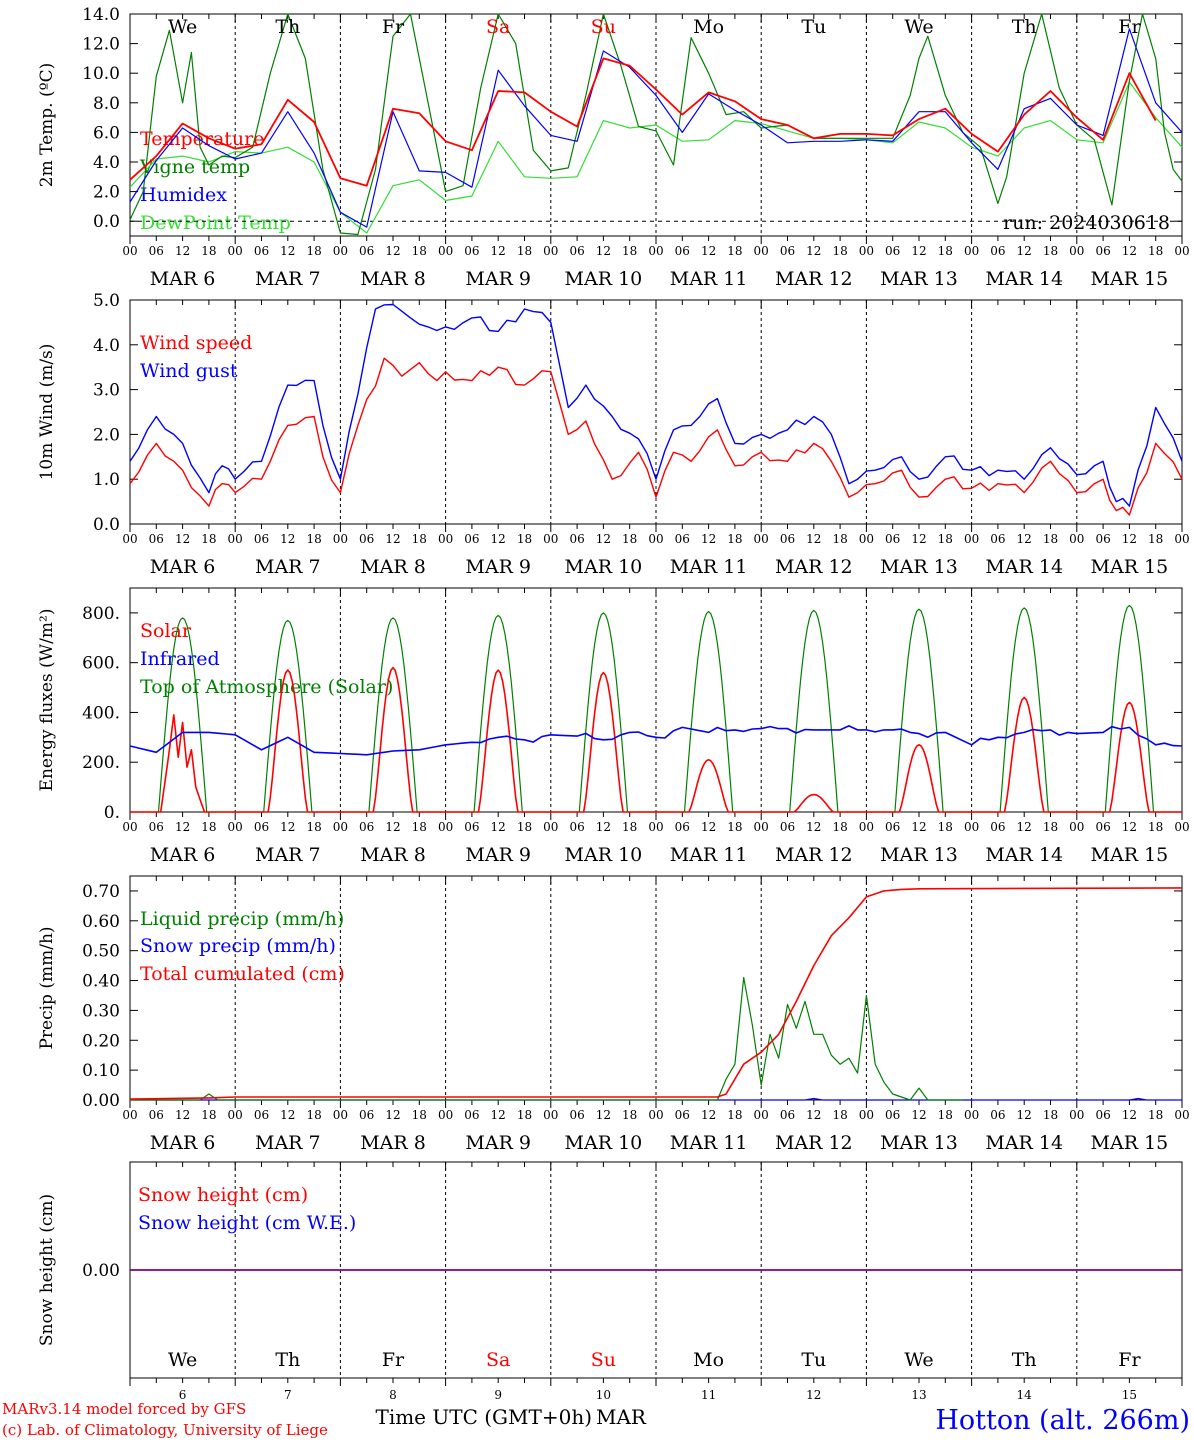  What do you see at coordinates (656, 739) in the screenshot?
I see `series-line-solar` at bounding box center [656, 739].